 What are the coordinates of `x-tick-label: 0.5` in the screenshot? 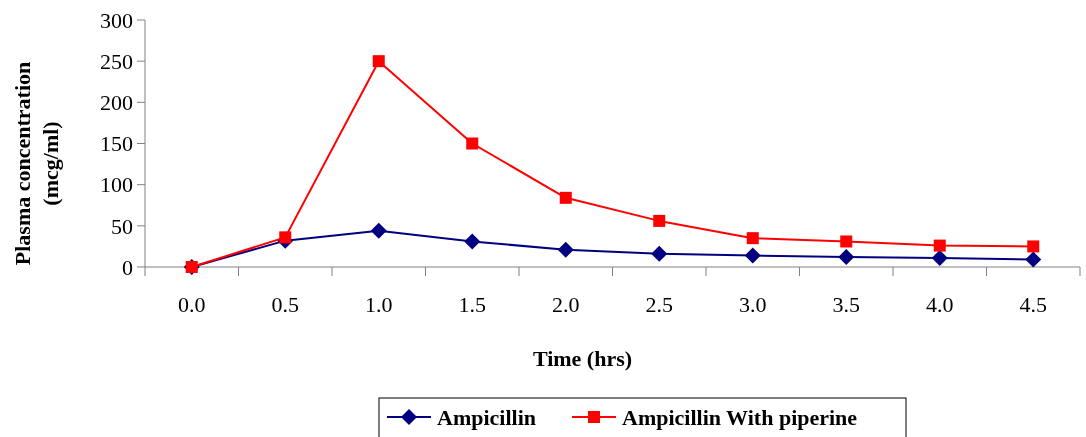 It's located at (285, 304).